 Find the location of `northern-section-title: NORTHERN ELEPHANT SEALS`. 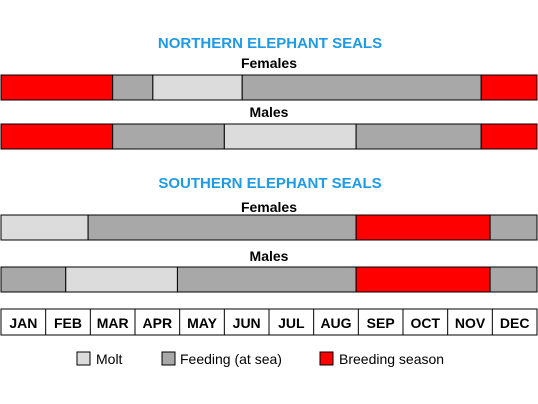

northern-section-title: NORTHERN ELEPHANT SEALS is located at coordinates (270, 43).